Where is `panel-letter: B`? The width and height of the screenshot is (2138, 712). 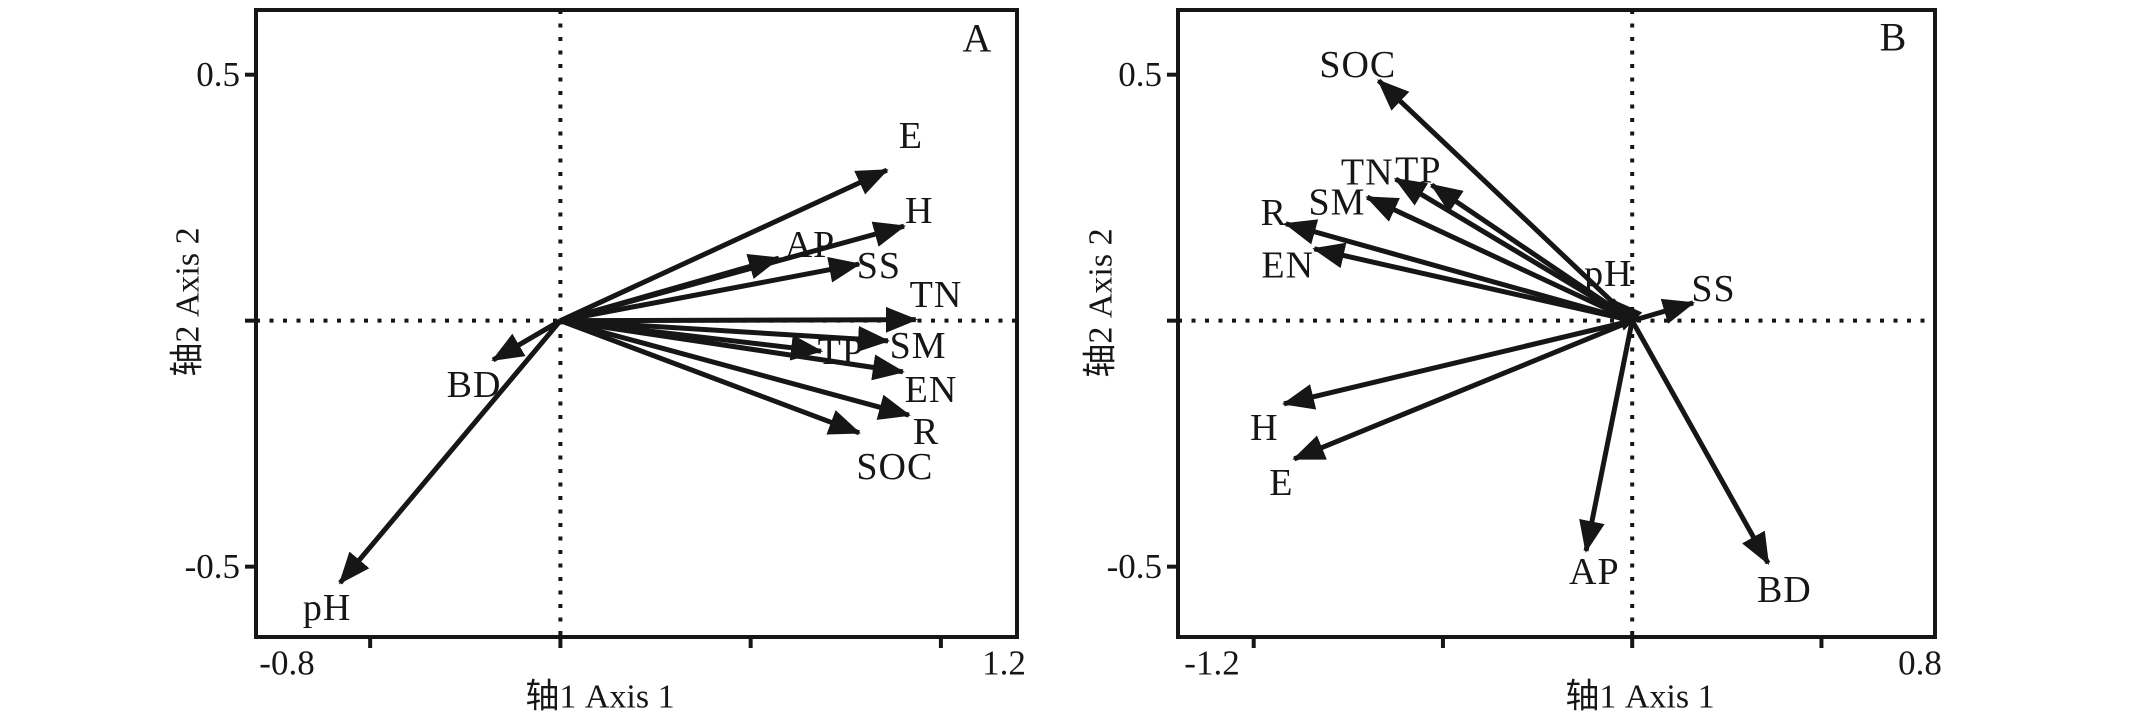 panel-letter: B is located at coordinates (1893, 37).